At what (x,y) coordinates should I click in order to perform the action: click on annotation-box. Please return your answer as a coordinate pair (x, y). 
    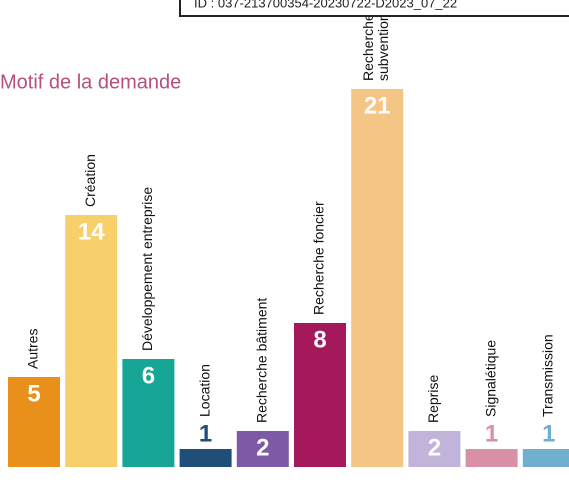
    Looking at the image, I should click on (374, 8).